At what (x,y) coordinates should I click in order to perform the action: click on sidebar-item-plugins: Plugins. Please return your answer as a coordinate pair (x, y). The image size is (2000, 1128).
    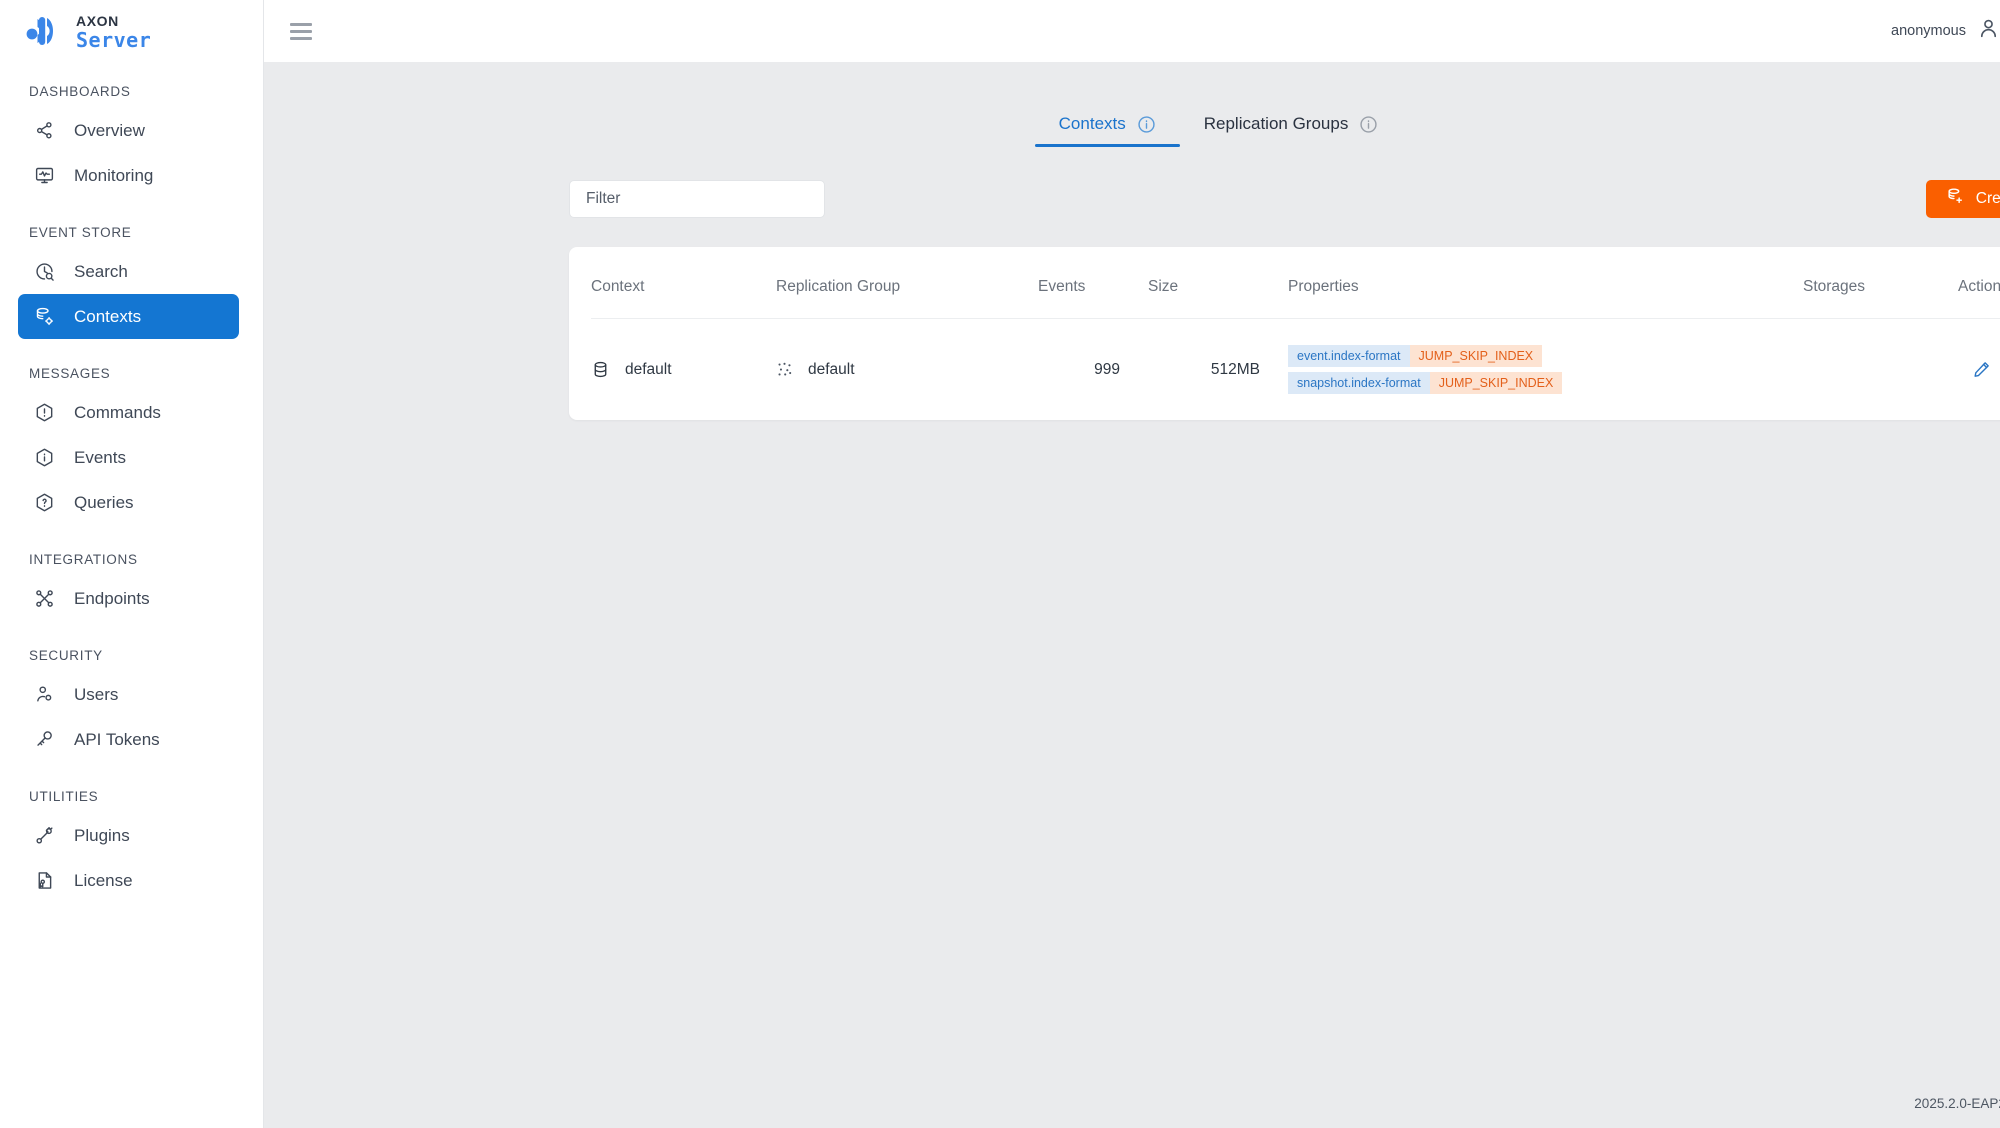
    Looking at the image, I should click on (128, 835).